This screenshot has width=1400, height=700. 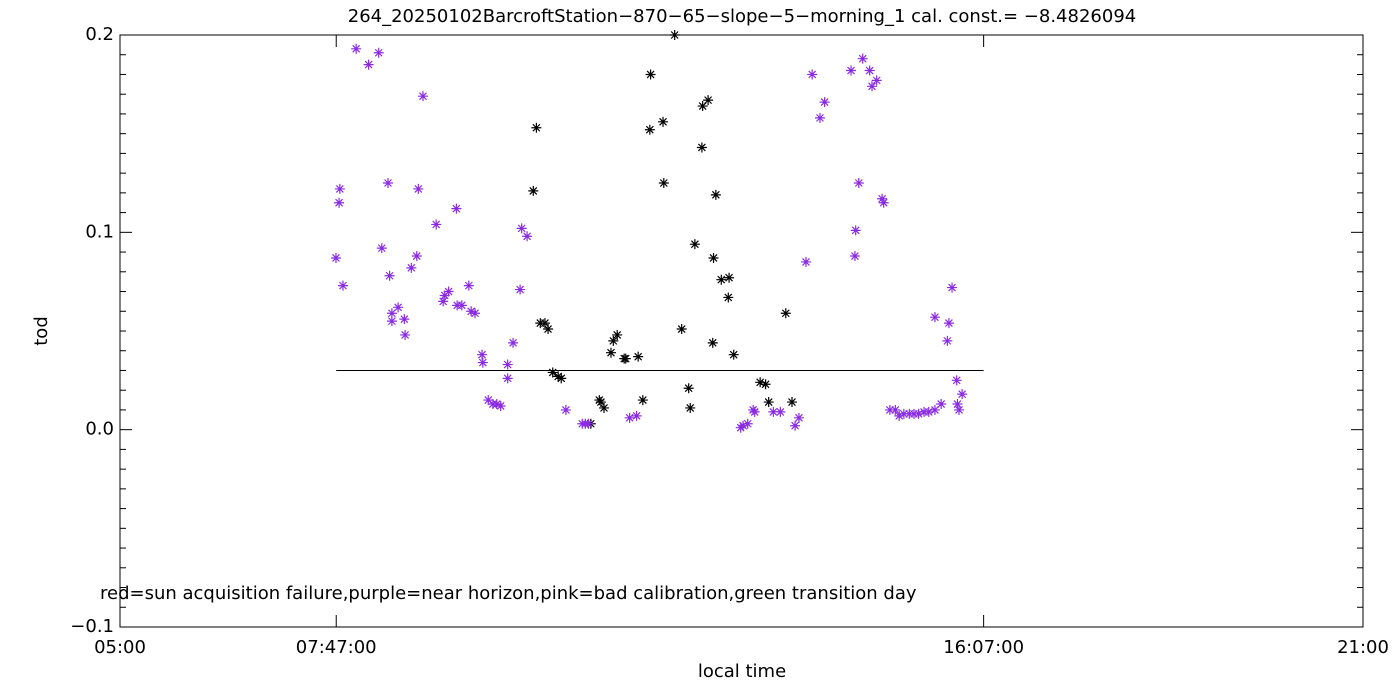 What do you see at coordinates (92, 626) in the screenshot?
I see `y-tick-label: −0.1` at bounding box center [92, 626].